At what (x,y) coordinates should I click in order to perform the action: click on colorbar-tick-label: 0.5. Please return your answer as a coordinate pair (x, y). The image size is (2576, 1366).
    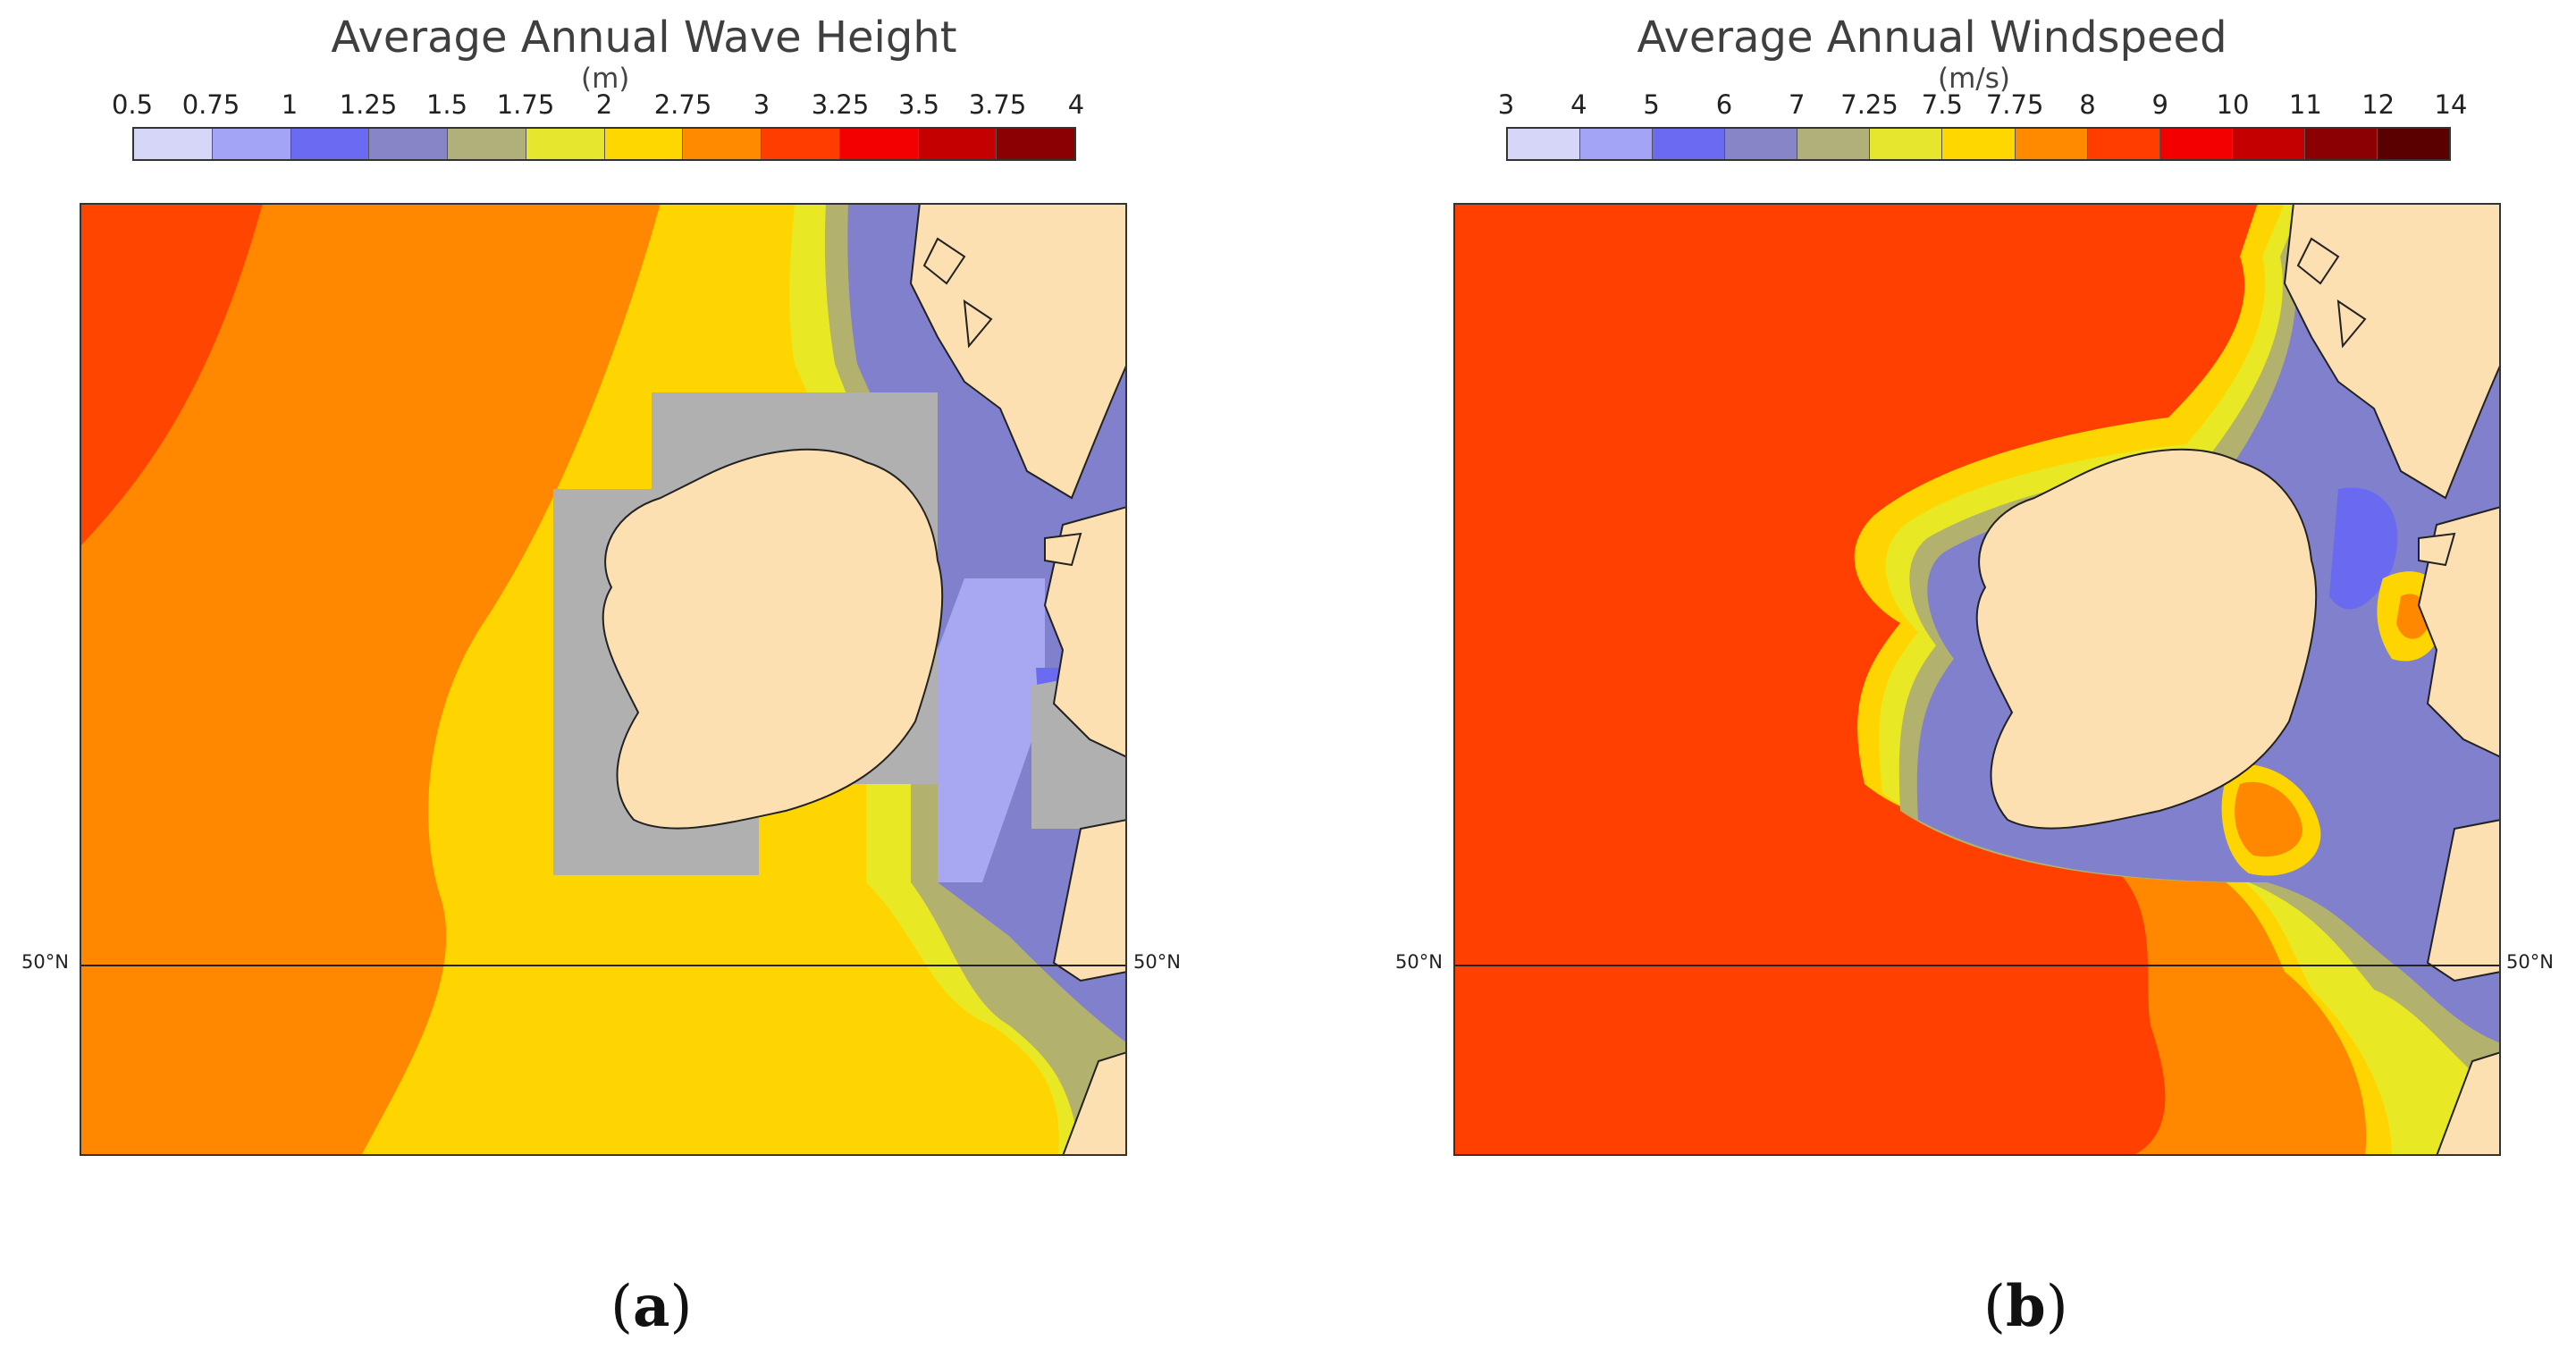
    Looking at the image, I should click on (133, 104).